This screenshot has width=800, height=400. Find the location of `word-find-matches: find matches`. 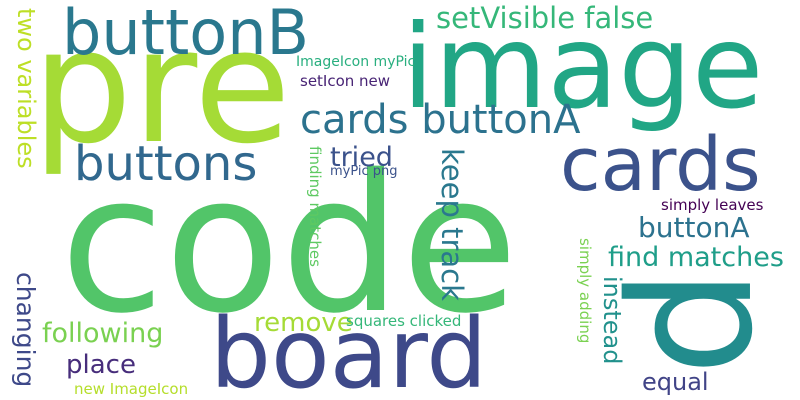

word-find-matches: find matches is located at coordinates (696, 257).